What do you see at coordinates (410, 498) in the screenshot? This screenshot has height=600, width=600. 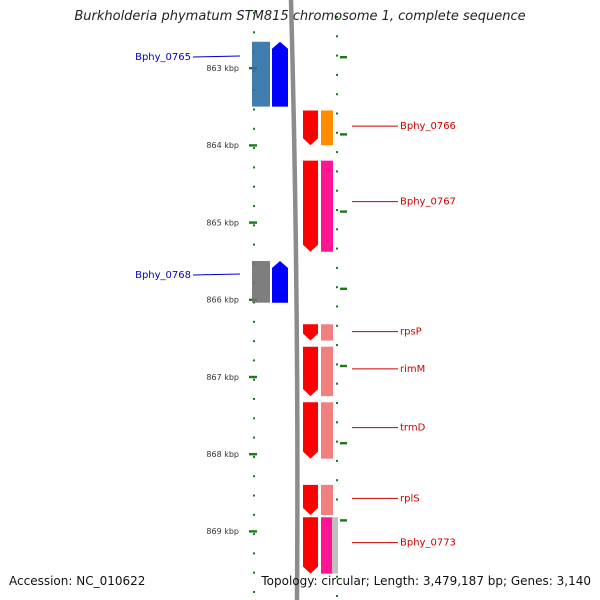 I see `gene-label: rplS` at bounding box center [410, 498].